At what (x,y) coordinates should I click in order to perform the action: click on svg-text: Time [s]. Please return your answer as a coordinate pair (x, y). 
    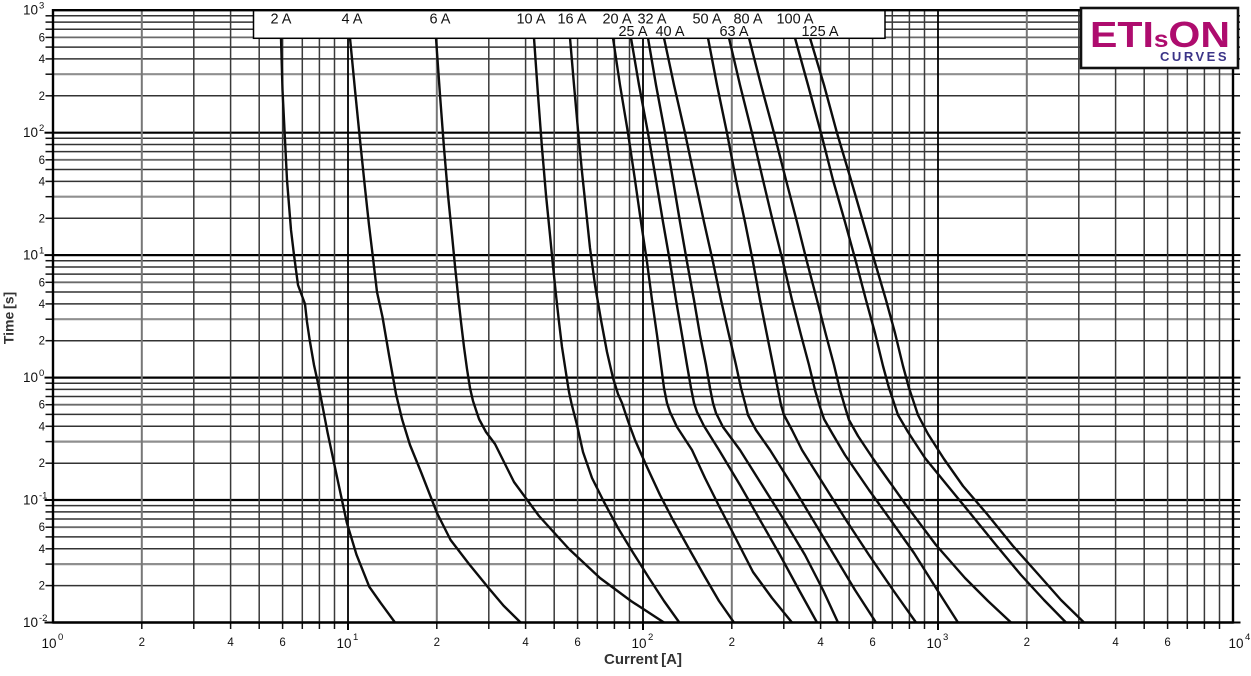
    Looking at the image, I should click on (9, 318).